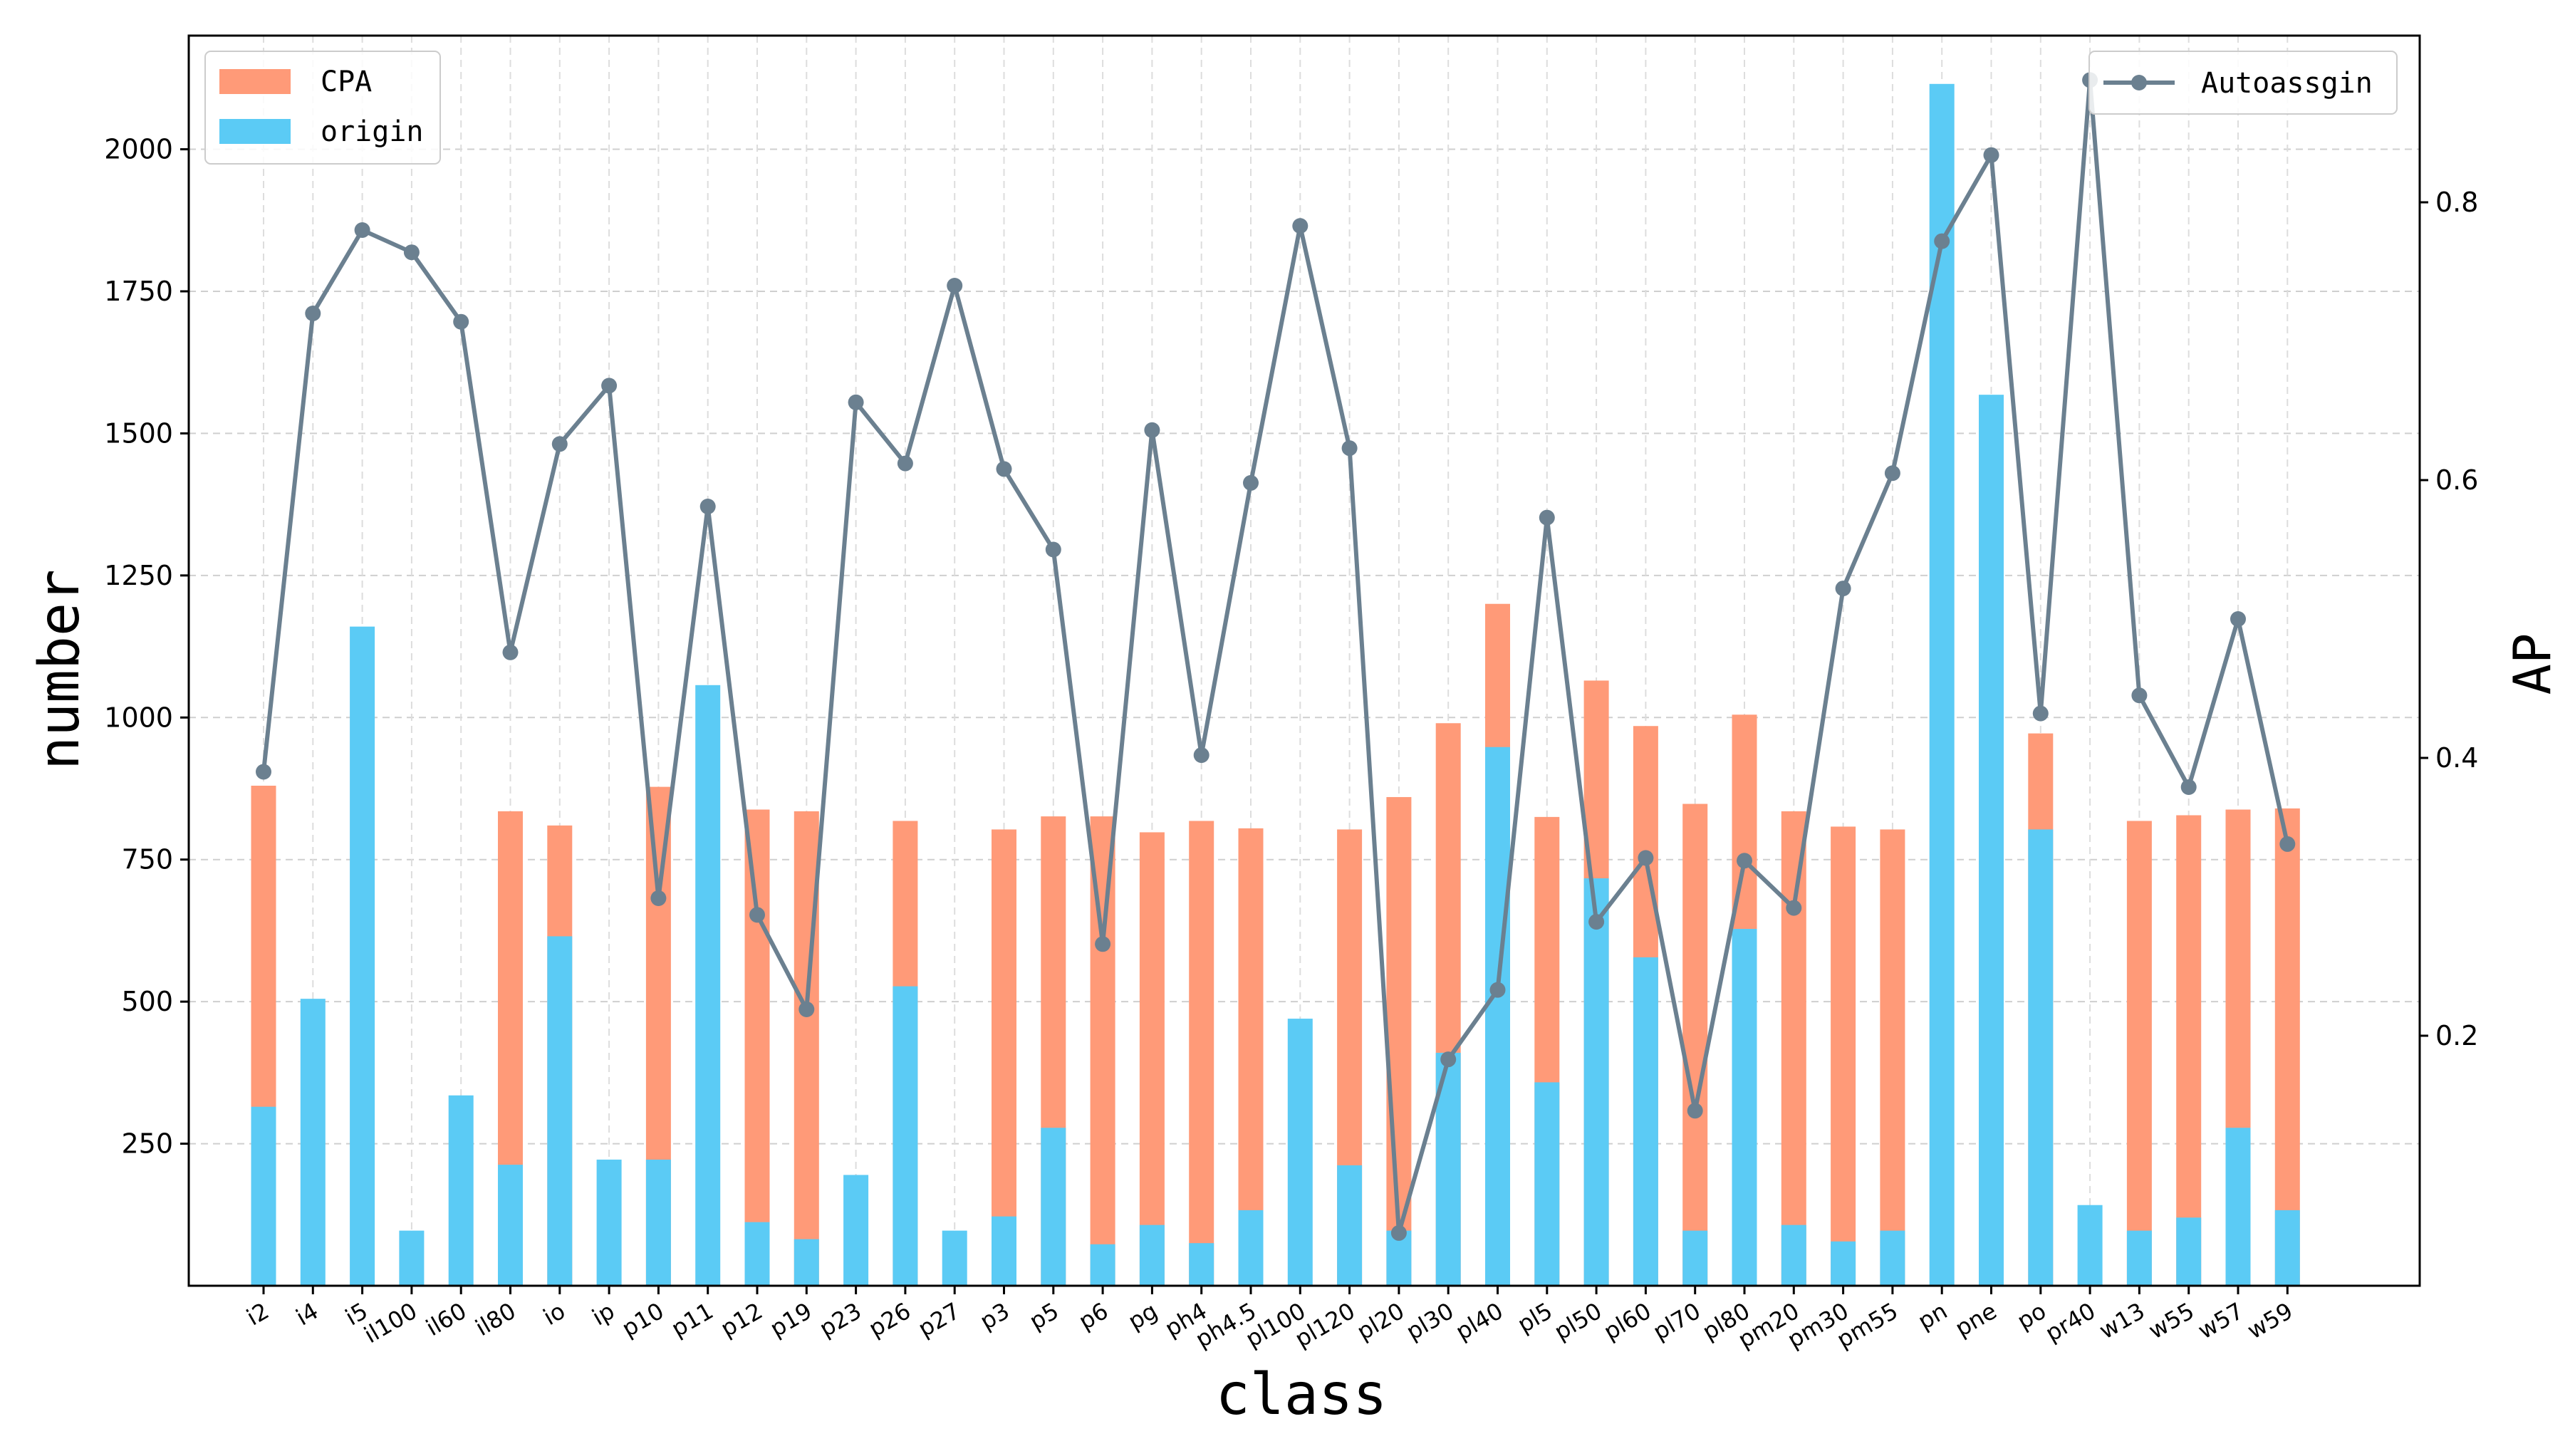 This screenshot has height=1456, width=2570. Describe the element at coordinates (138, 433) in the screenshot. I see `y-tick-label: 1500` at that location.